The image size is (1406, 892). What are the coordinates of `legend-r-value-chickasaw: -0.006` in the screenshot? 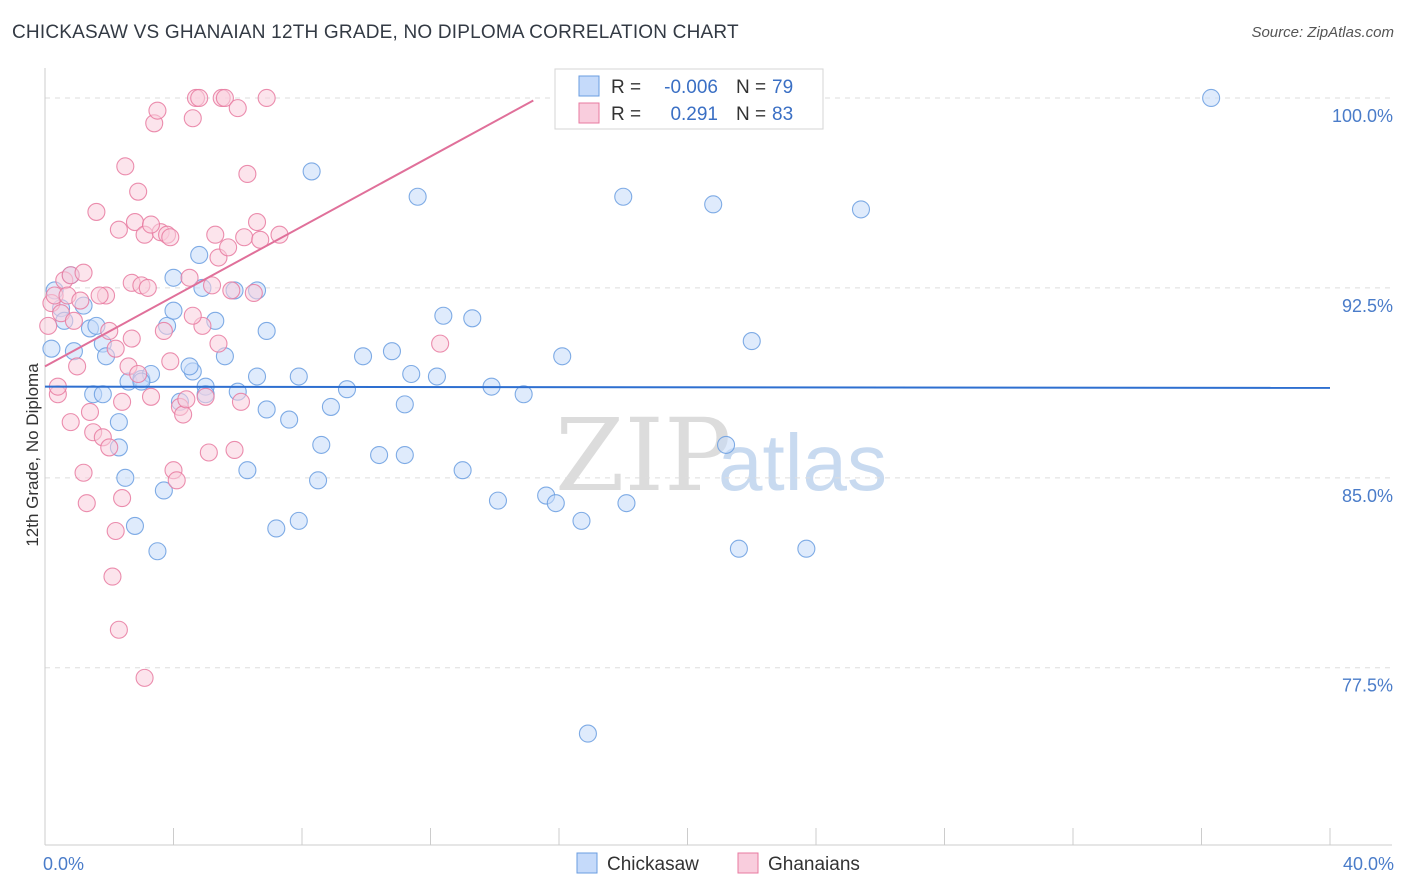 It's located at (691, 87).